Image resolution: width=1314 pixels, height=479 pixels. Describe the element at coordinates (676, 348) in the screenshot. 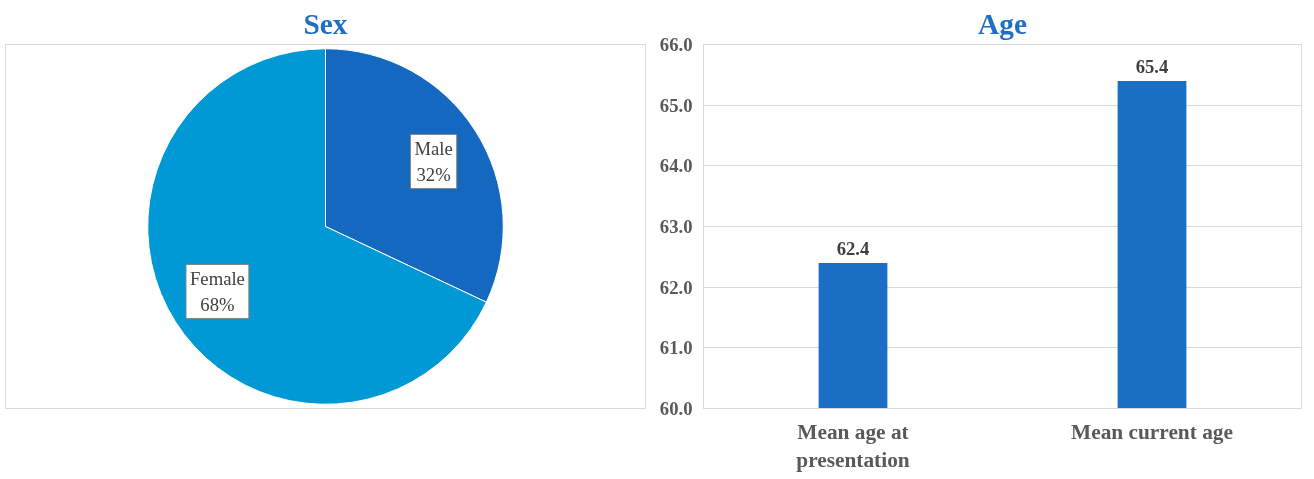

I see `y-tick-label: 61.0` at that location.